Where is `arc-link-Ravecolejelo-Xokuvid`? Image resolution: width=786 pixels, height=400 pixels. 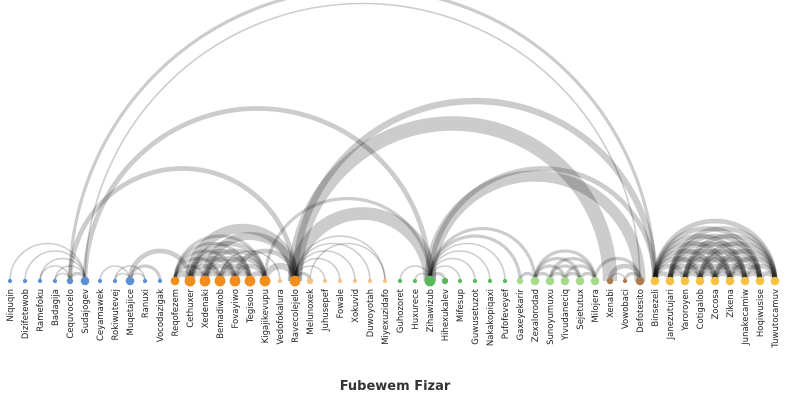
arc-link-Ravecolejelo-Xokuvid is located at coordinates (325, 266).